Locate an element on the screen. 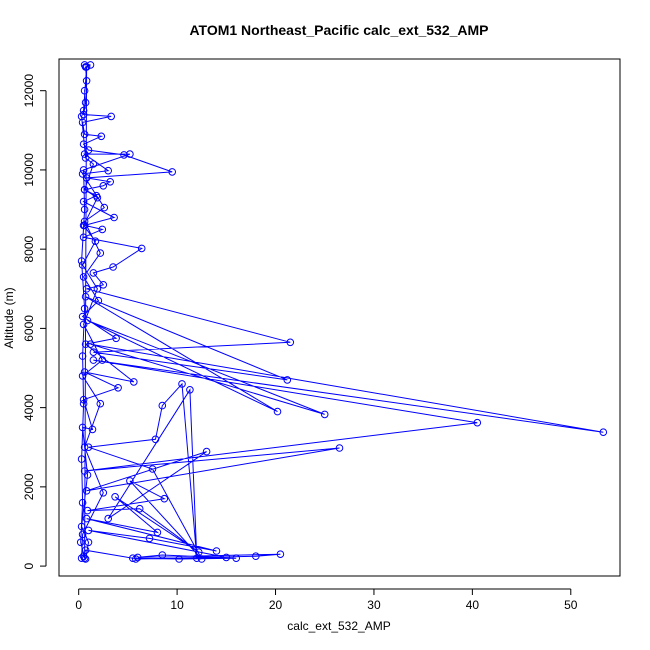  y-tick-label: 10000 is located at coordinates (29, 170).